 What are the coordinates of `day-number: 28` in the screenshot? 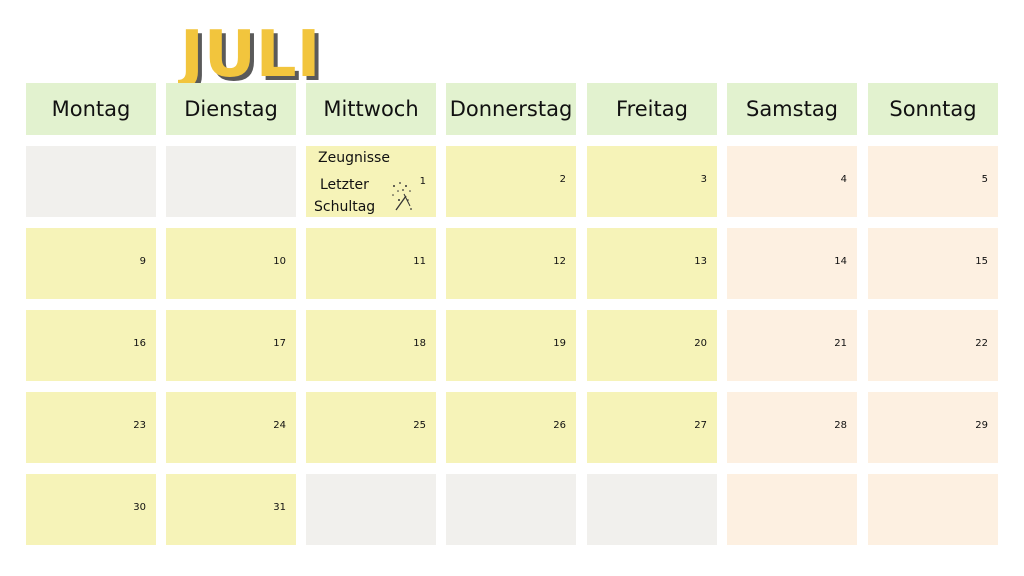 It's located at (840, 425).